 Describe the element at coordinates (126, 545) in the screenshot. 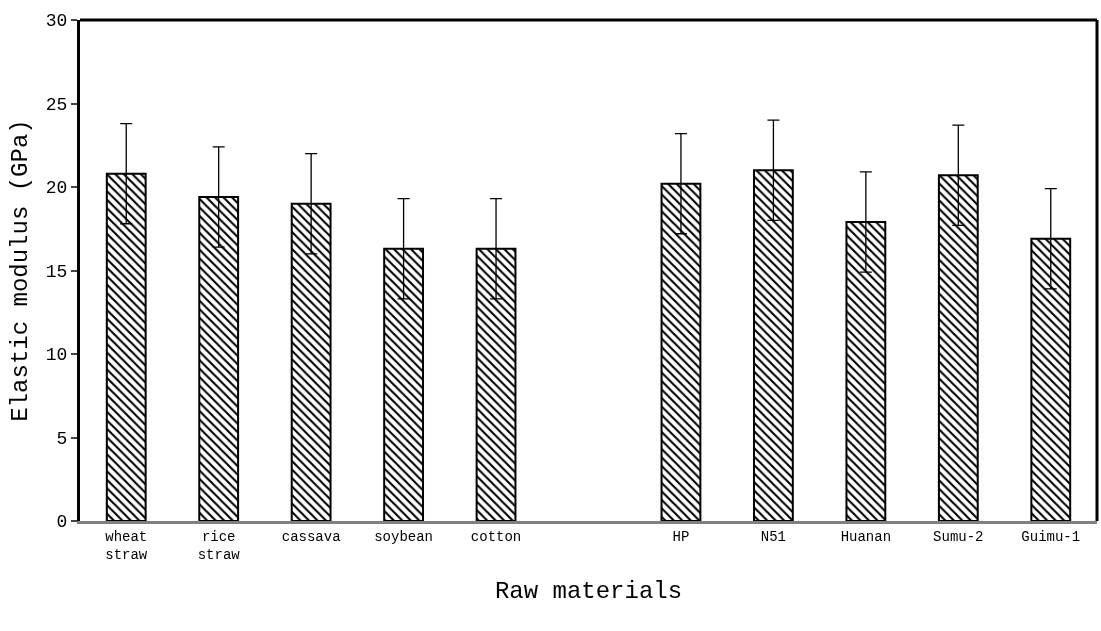

I see `x-tick-label: wheat straw` at that location.